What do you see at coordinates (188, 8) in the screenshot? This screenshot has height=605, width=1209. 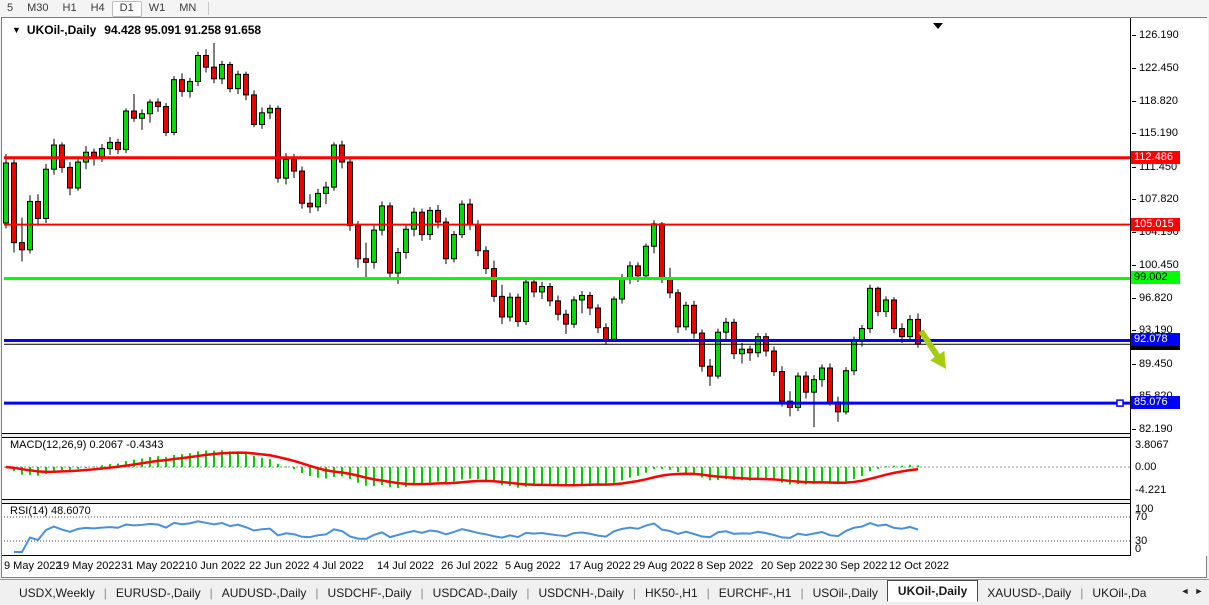 I see `timeframe-button-MN: MN` at bounding box center [188, 8].